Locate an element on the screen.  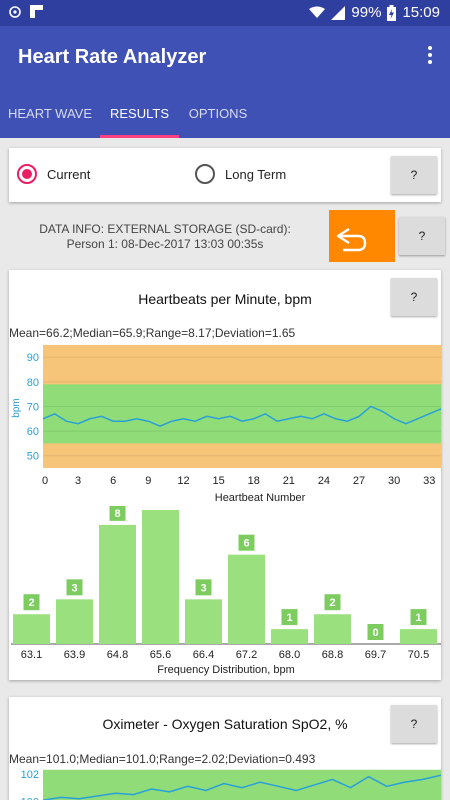
bar-count-label: 6 is located at coordinates (246, 544).